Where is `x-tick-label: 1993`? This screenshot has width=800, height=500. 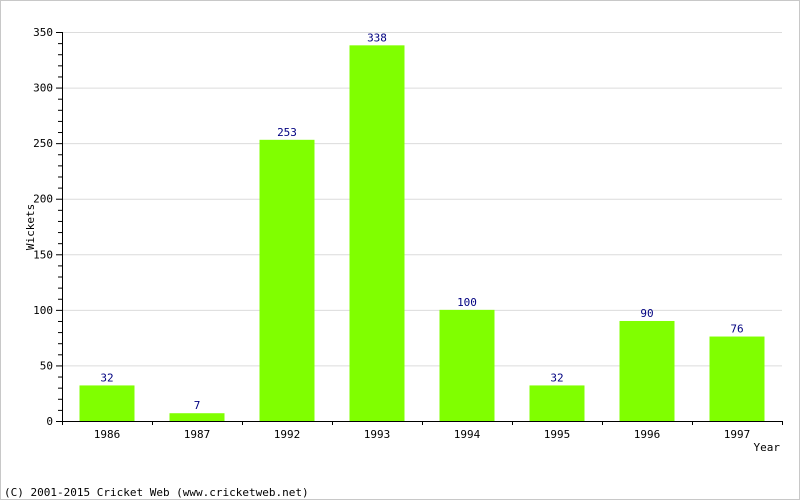 x-tick-label: 1993 is located at coordinates (377, 434).